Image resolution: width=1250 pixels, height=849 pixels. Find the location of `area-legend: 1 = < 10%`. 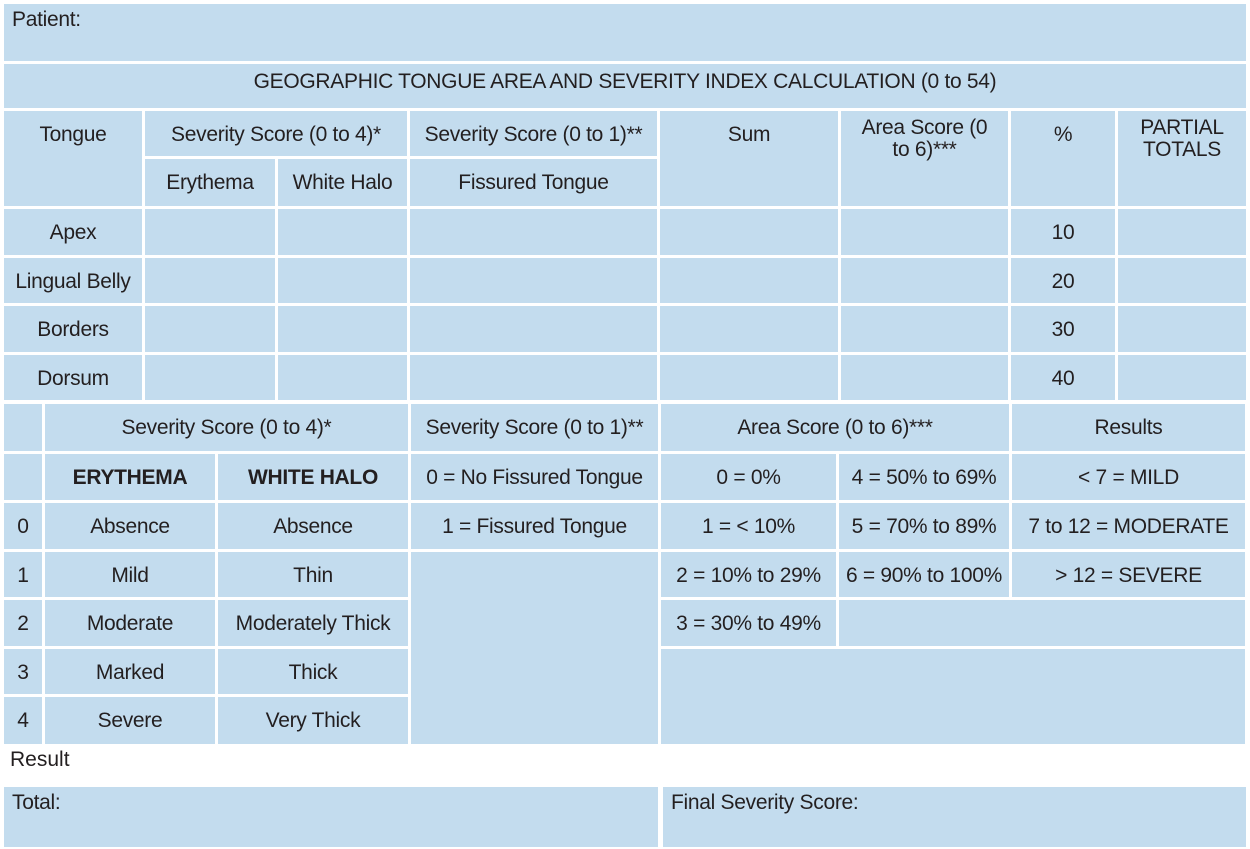

area-legend: 1 = < 10% is located at coordinates (748, 526).